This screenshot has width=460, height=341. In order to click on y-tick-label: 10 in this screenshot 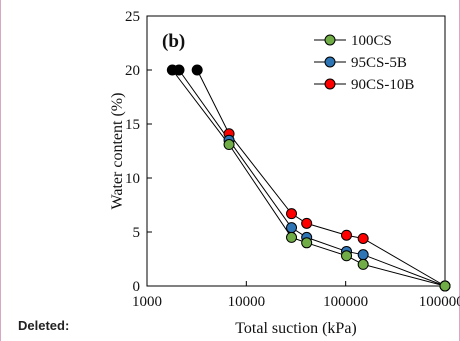, I will do `click(132, 179)`.